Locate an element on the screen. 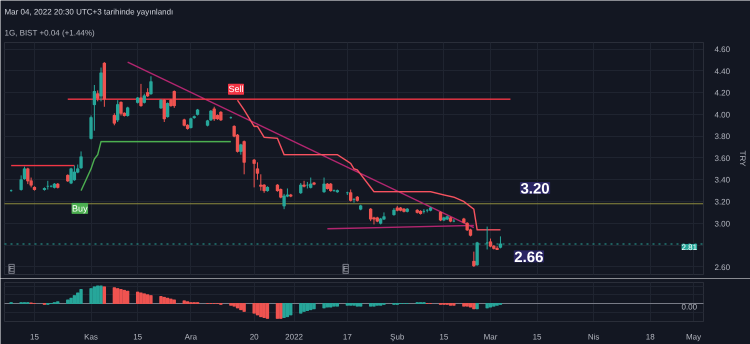  chart-title: Mar 04, 2022 20:30 UTC+3 tarihinde yayınlandı is located at coordinates (89, 12).